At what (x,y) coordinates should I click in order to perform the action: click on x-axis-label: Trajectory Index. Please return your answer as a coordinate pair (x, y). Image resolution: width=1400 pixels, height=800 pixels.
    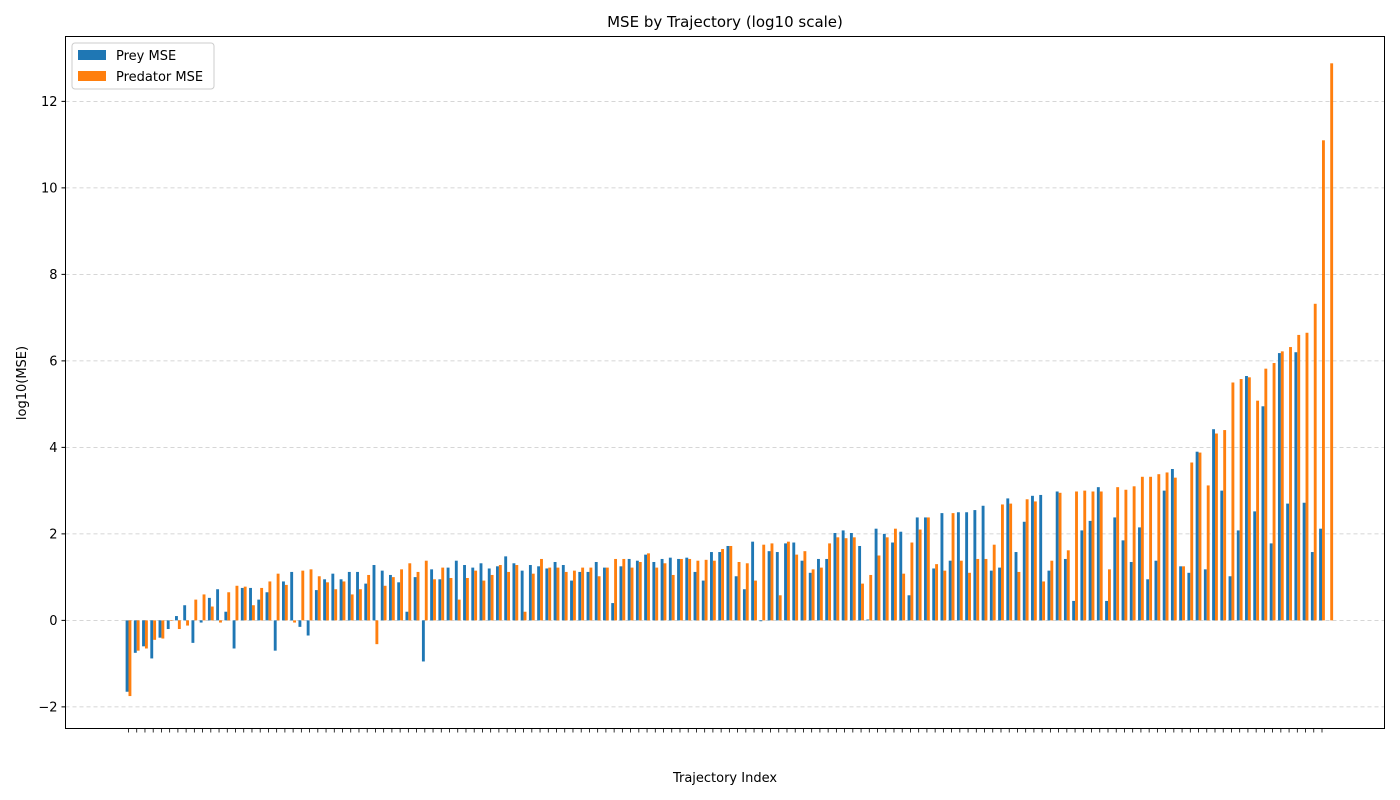
    Looking at the image, I should click on (724, 778).